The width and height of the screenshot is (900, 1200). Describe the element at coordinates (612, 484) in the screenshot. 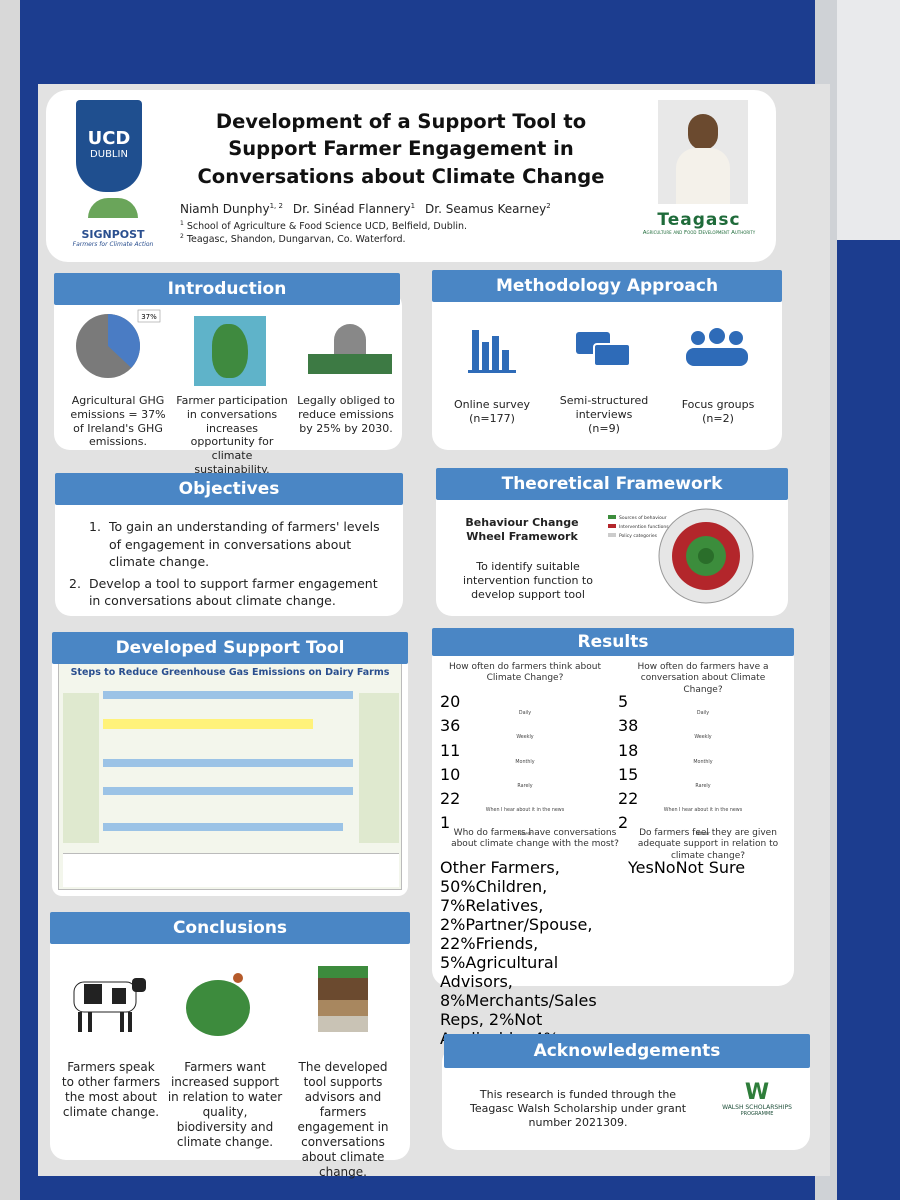

I see `section-heading: Theoretical Framework` at that location.